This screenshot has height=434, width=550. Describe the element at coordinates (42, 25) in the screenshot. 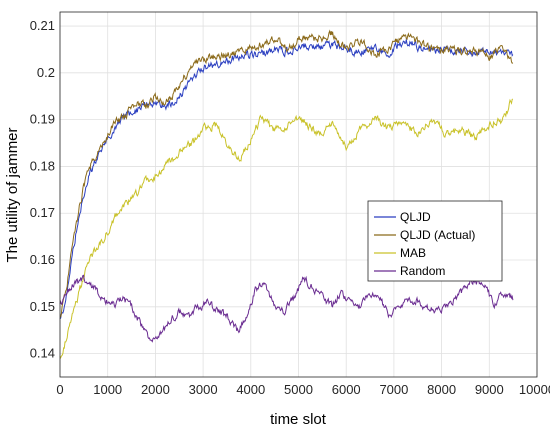

I see `y-tick-label: 0.21` at that location.